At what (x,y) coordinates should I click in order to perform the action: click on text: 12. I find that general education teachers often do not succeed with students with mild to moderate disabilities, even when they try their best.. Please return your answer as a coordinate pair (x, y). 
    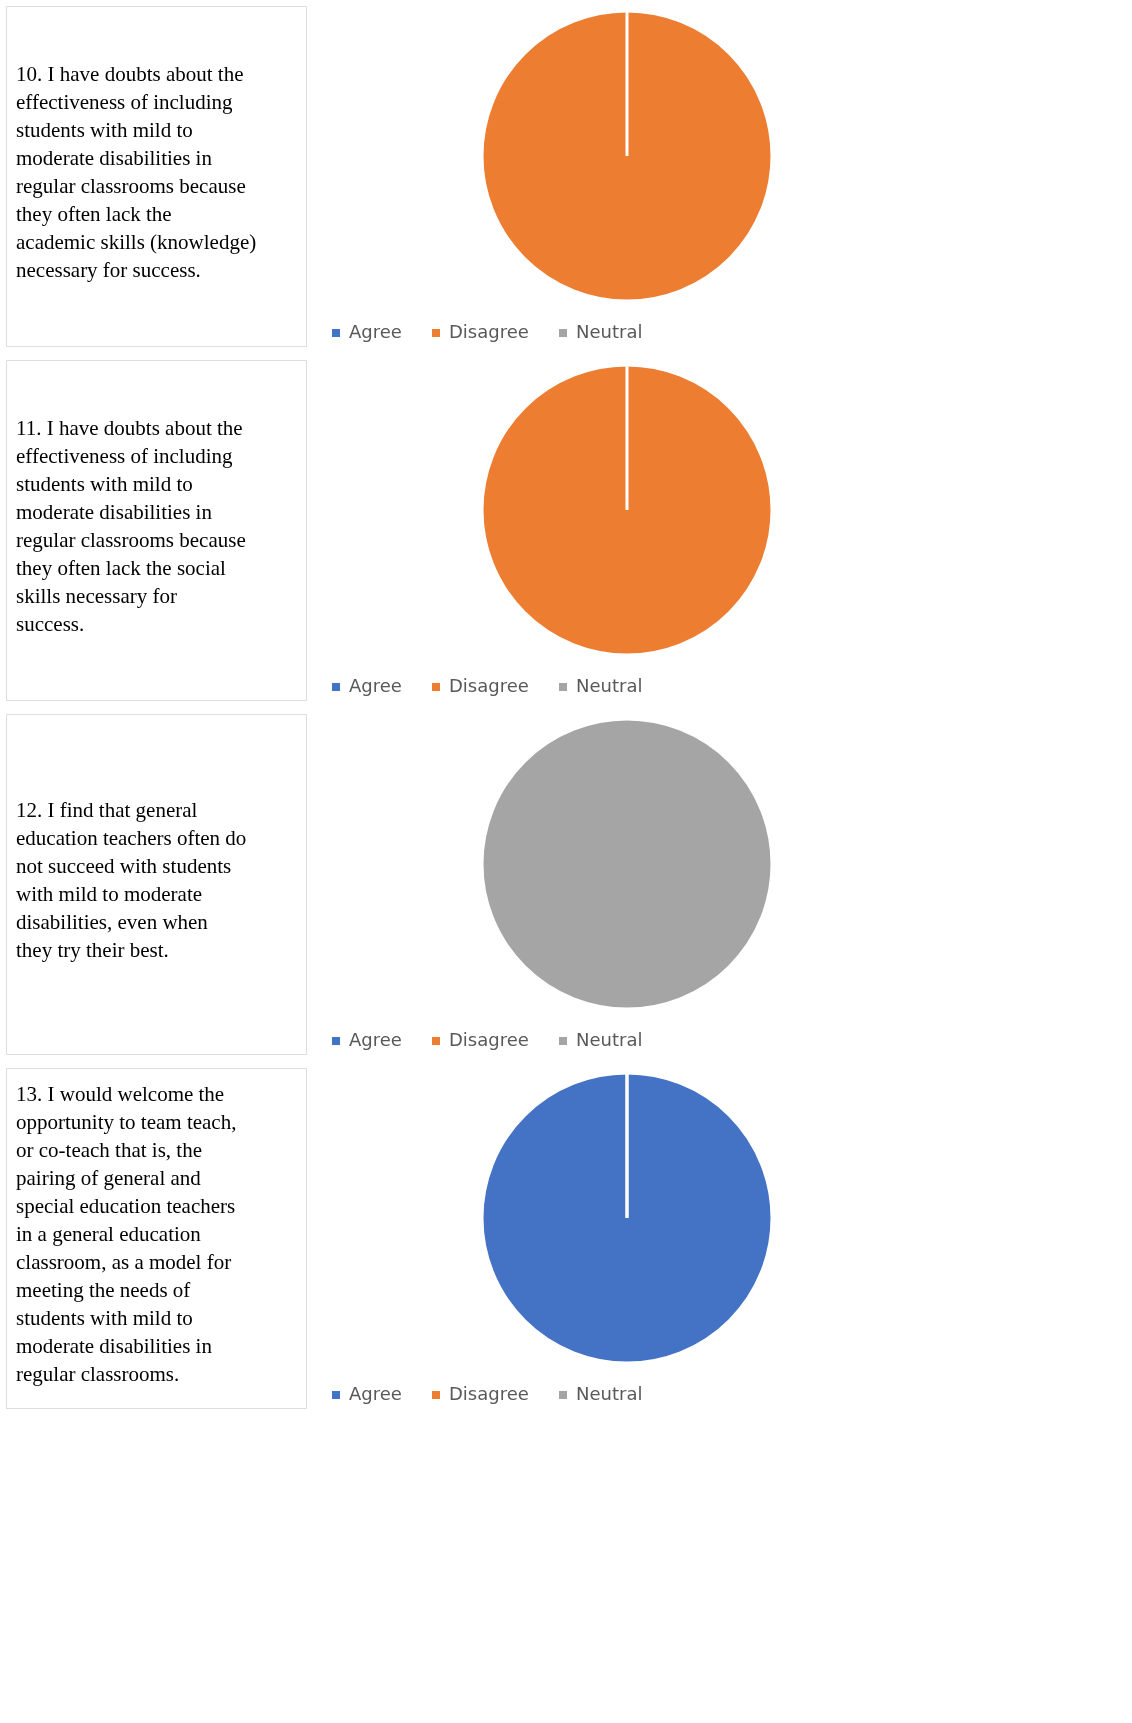
    Looking at the image, I should click on (131, 880).